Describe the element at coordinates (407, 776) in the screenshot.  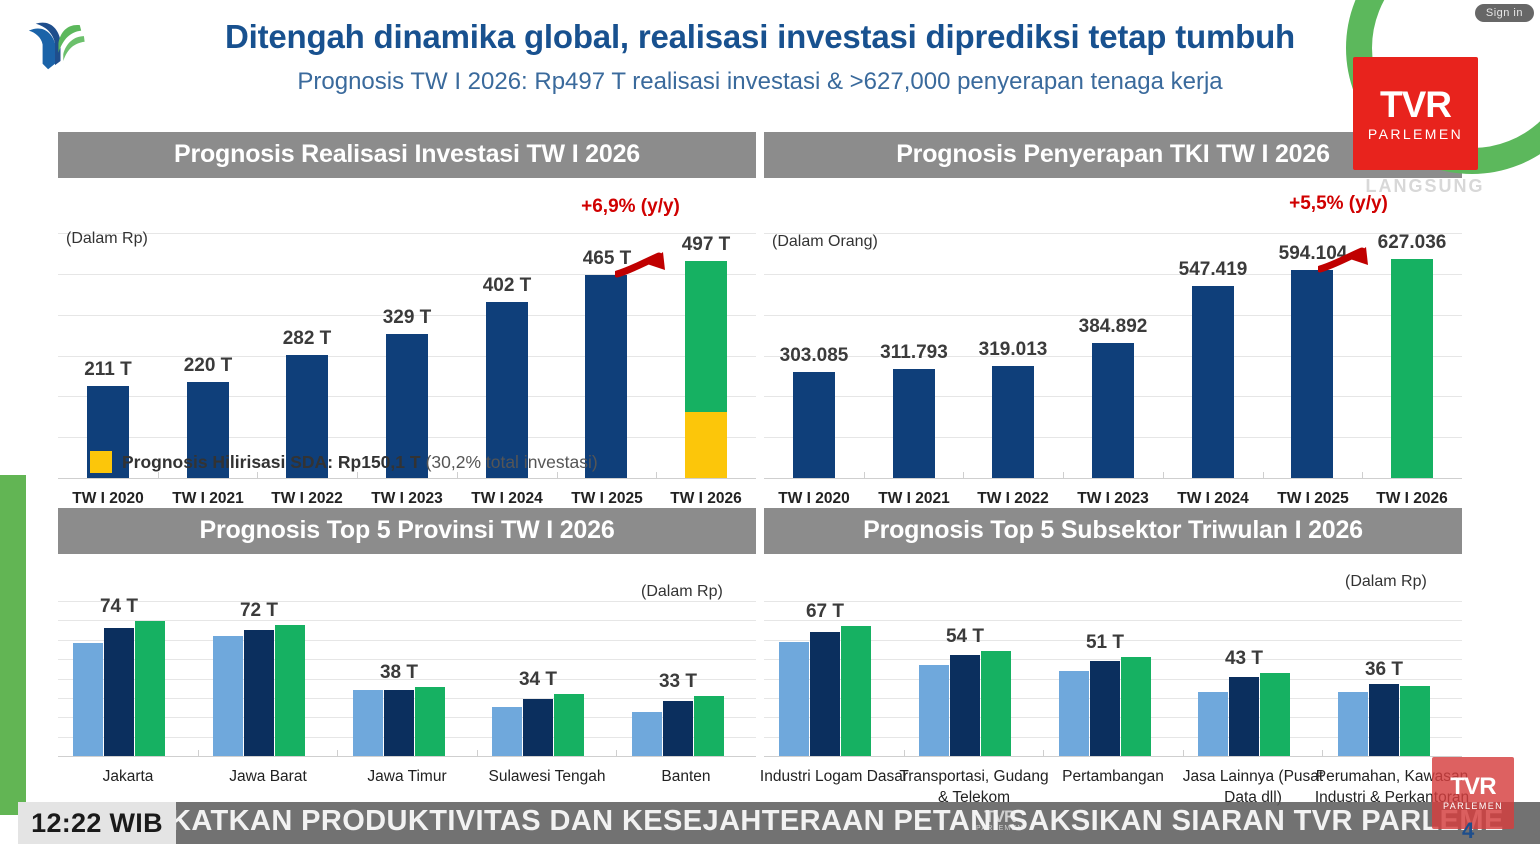
I see `axis-category-label: Jawa Timur` at that location.